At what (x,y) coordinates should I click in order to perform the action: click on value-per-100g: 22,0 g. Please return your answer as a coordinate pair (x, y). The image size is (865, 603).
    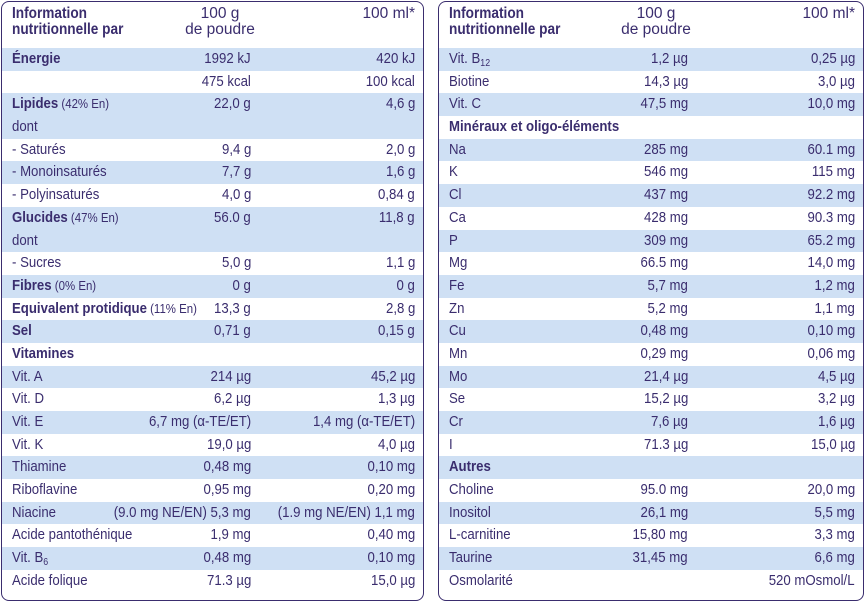
    Looking at the image, I should click on (232, 104).